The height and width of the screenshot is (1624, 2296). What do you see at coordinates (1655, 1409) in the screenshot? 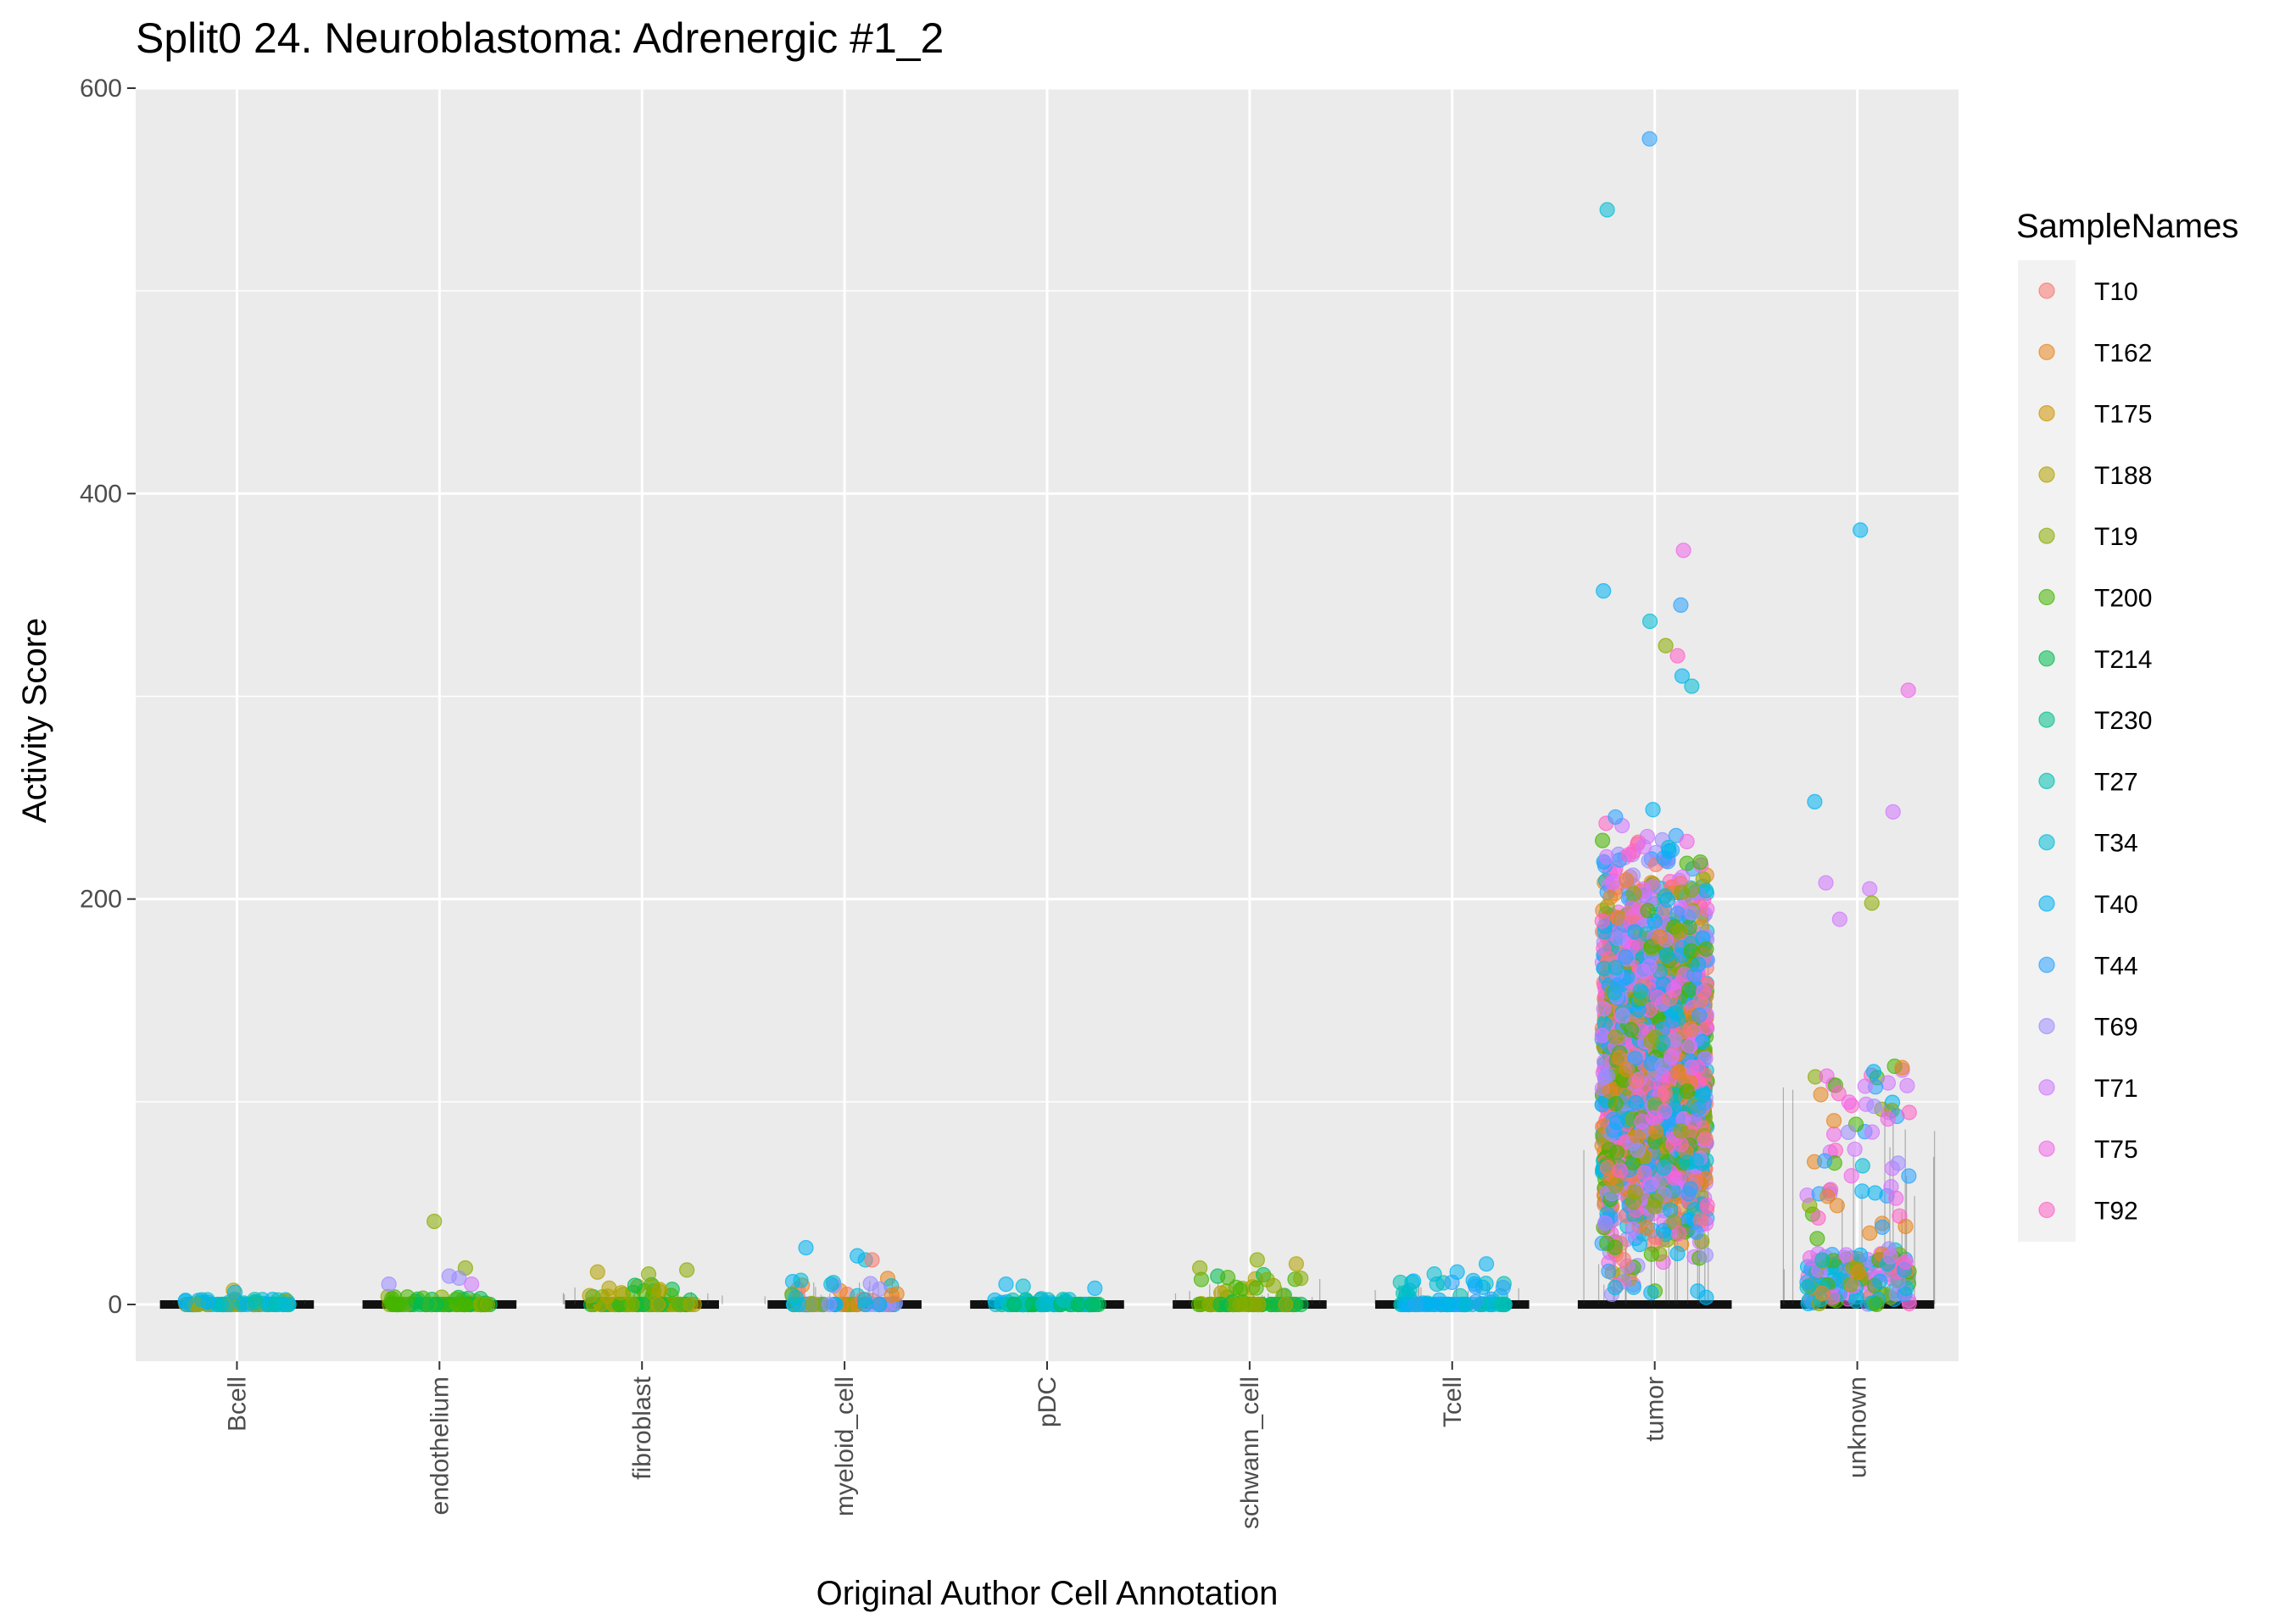
I see `x-tick-label-tumor: tumor` at bounding box center [1655, 1409].